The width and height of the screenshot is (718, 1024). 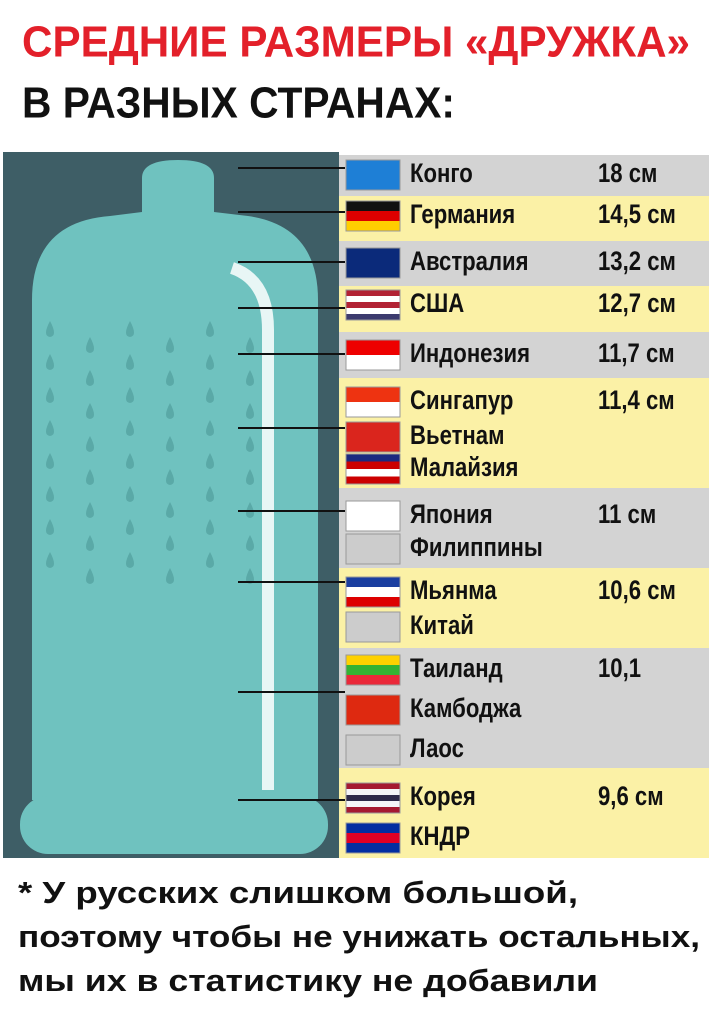 What do you see at coordinates (470, 354) in the screenshot?
I see `country-name: Индонезия` at bounding box center [470, 354].